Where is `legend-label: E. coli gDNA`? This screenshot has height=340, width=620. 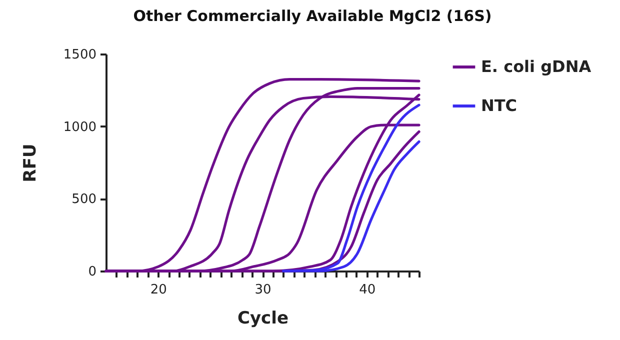
legend-label: E. coli gDNA is located at coordinates (536, 66).